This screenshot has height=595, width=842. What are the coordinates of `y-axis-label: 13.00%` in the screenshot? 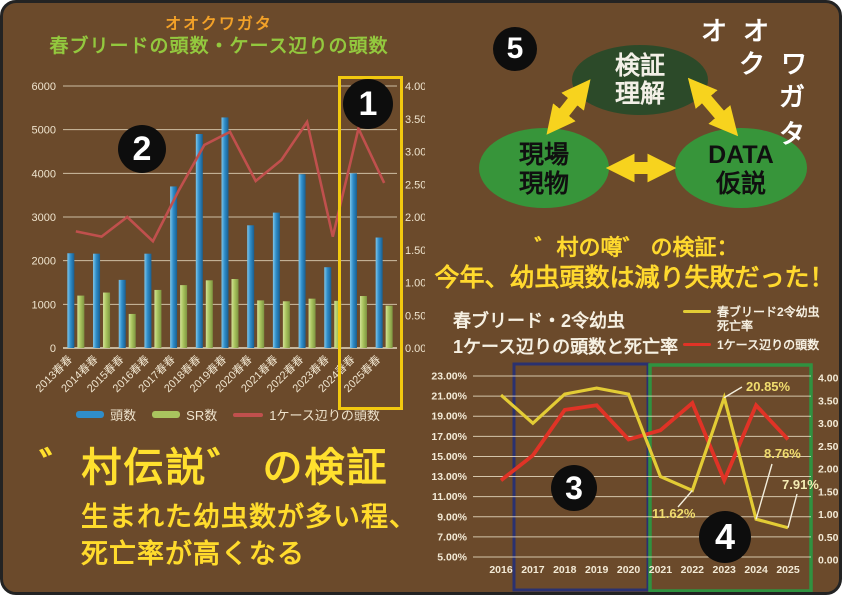 It's located at (449, 477).